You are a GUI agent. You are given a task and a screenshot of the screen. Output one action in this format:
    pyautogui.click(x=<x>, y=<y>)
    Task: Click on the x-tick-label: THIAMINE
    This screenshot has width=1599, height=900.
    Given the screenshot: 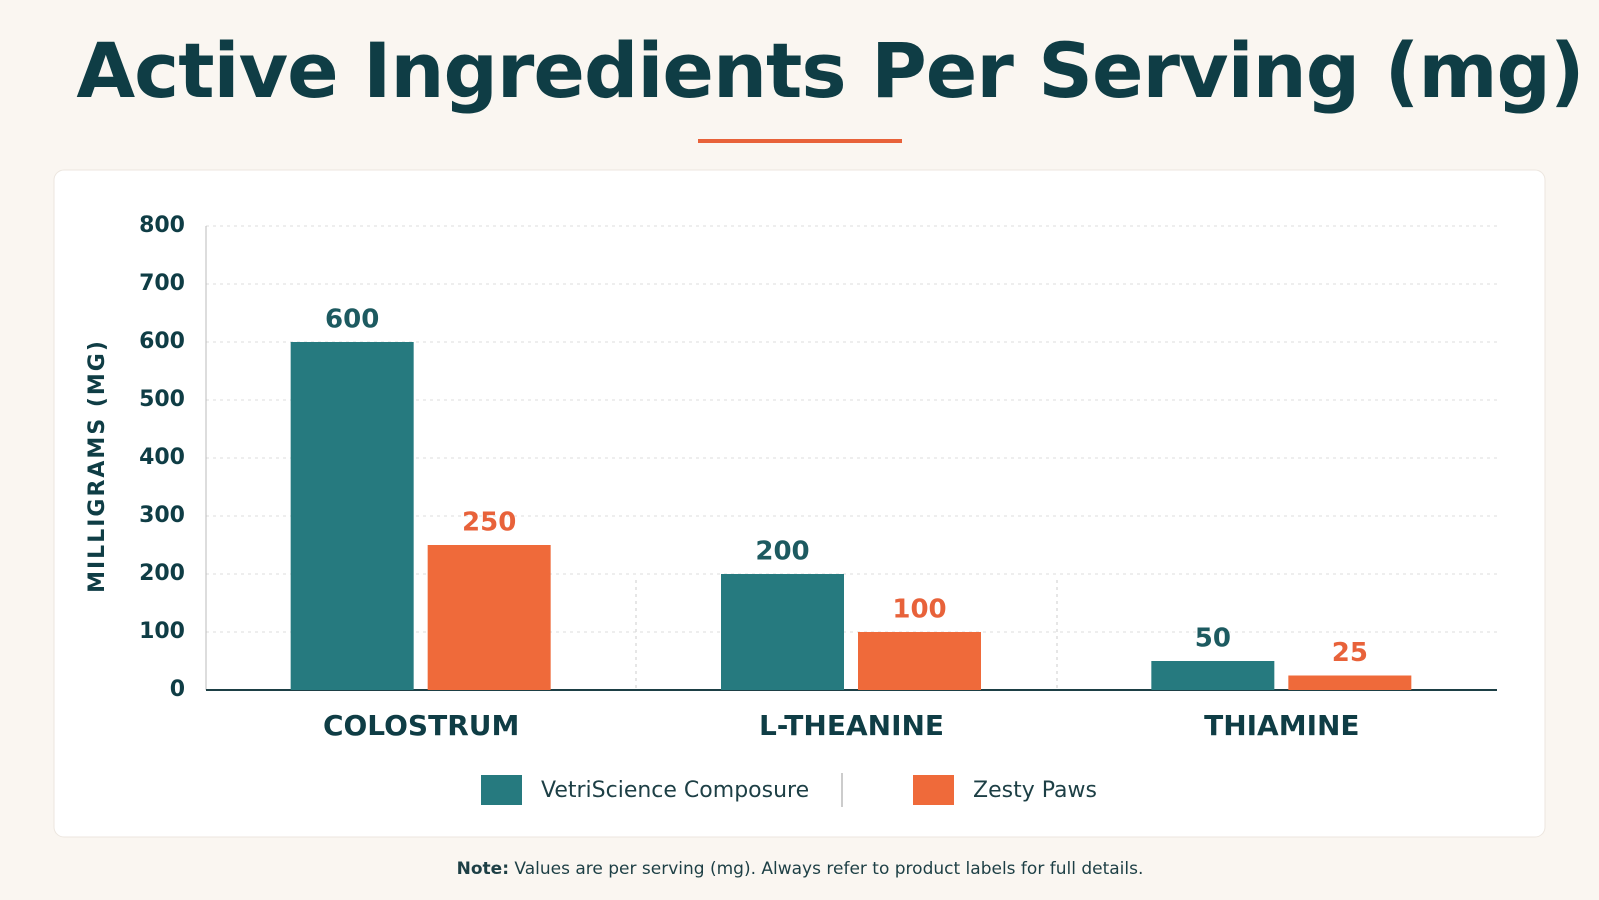 What is the action you would take?
    pyautogui.click(x=1281, y=725)
    